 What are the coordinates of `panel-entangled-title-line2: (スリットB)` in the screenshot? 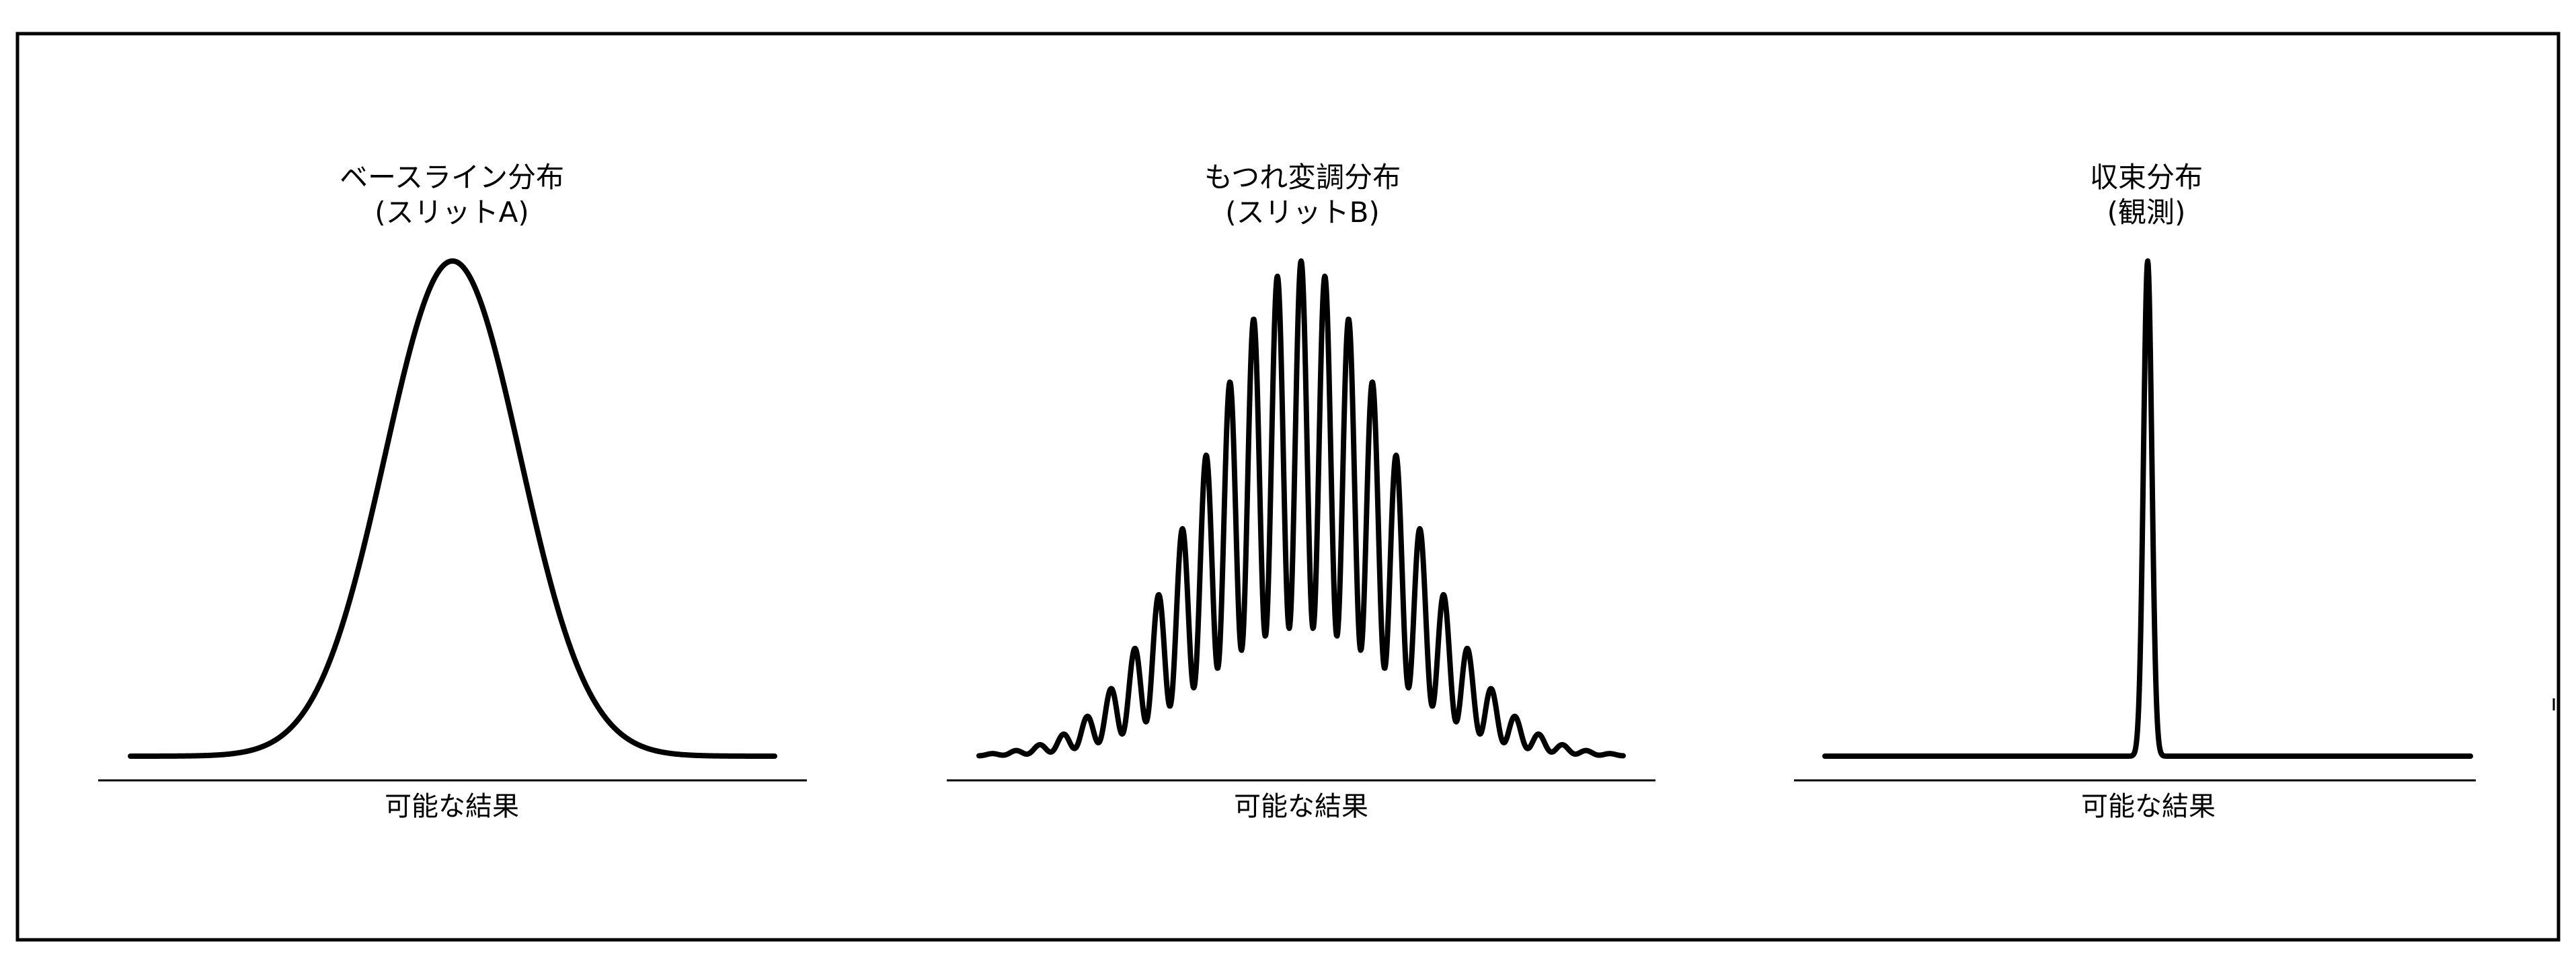 It's located at (1302, 213).